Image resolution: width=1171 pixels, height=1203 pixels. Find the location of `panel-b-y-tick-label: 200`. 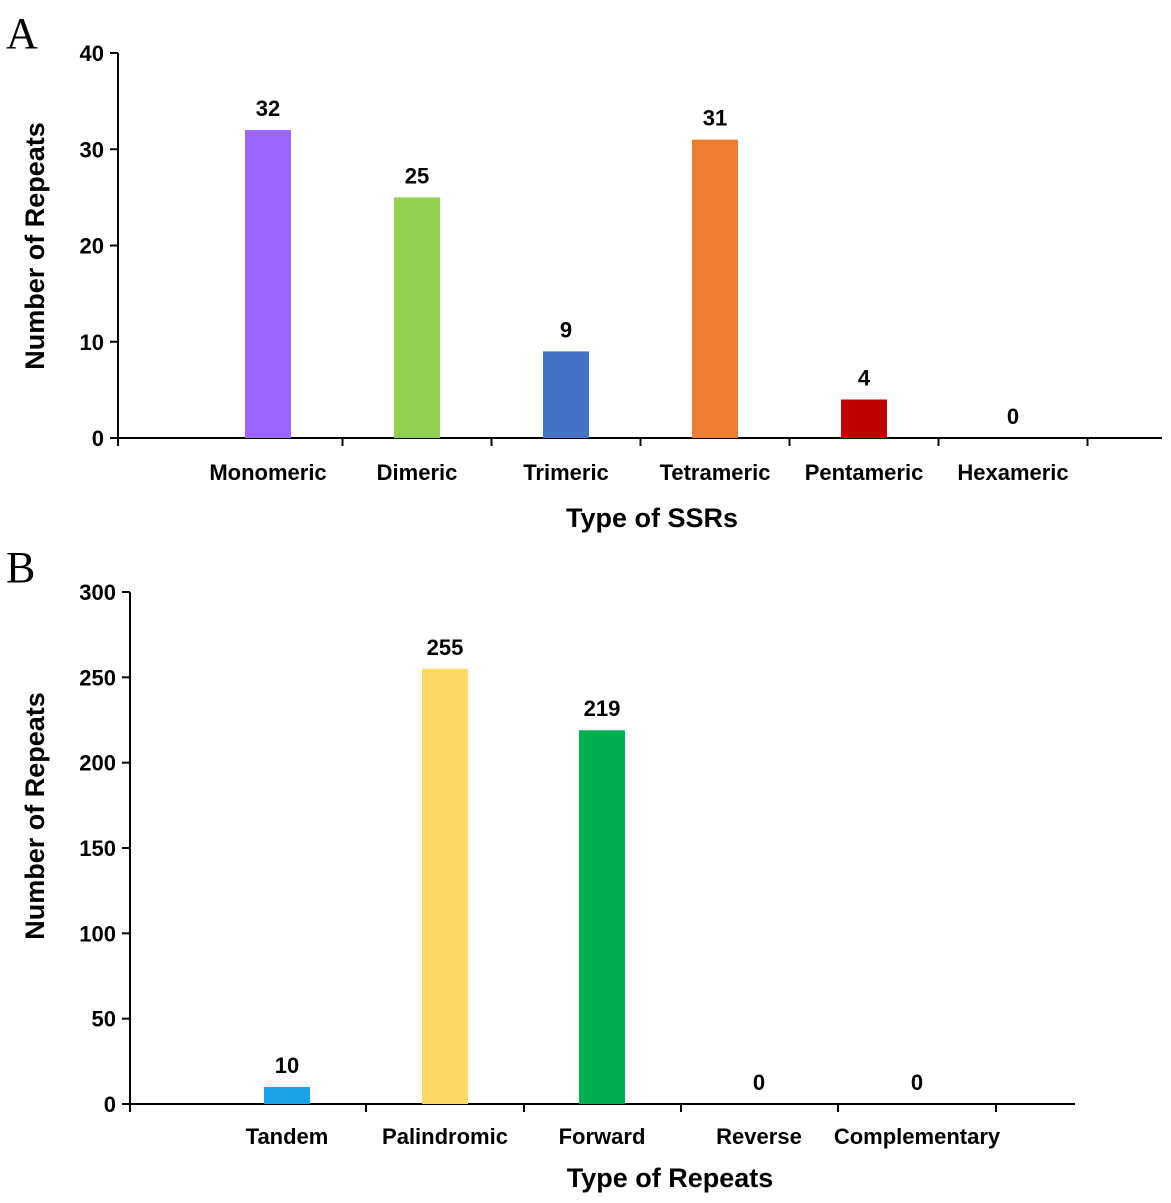

panel-b-y-tick-label: 200 is located at coordinates (97, 763).